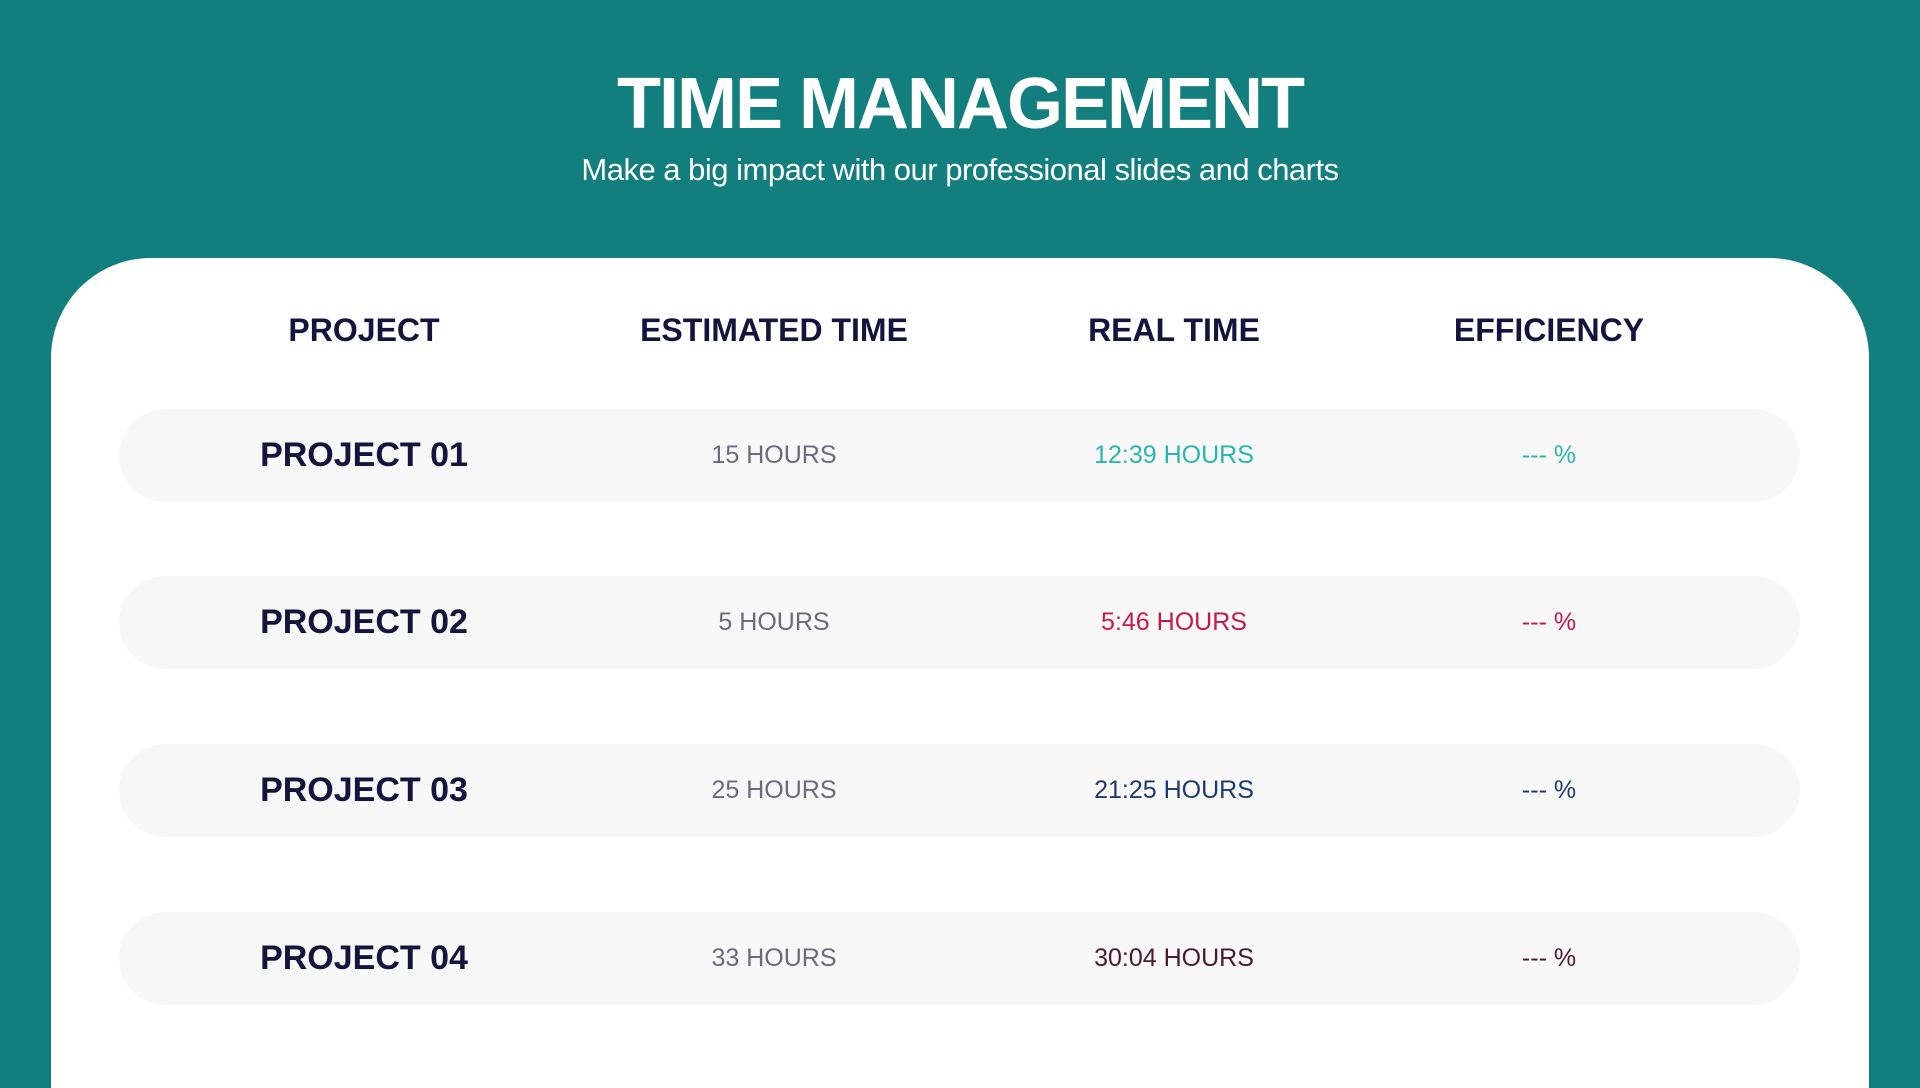  I want to click on column-header: PROJECT, so click(364, 330).